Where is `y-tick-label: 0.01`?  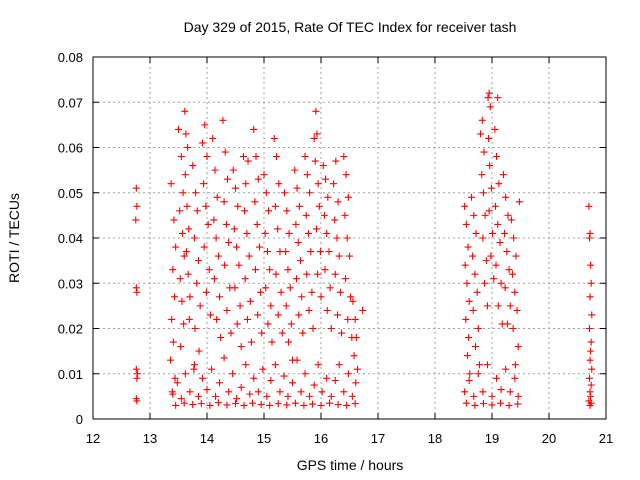 y-tick-label: 0.01 is located at coordinates (70, 374).